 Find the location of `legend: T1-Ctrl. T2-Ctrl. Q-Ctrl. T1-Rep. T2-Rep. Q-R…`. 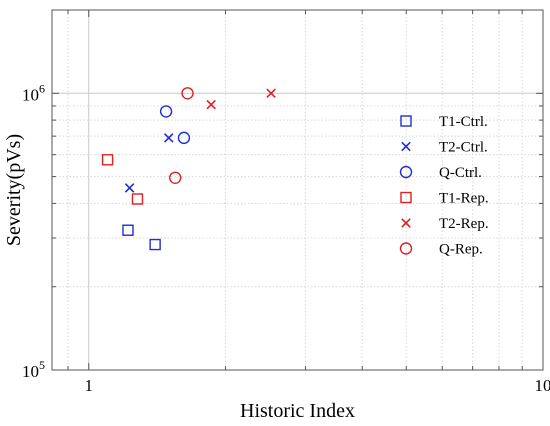

legend: T1-Ctrl. T2-Ctrl. Q-Ctrl. T1-Rep. T2-Rep. Q-R… is located at coordinates (444, 186).